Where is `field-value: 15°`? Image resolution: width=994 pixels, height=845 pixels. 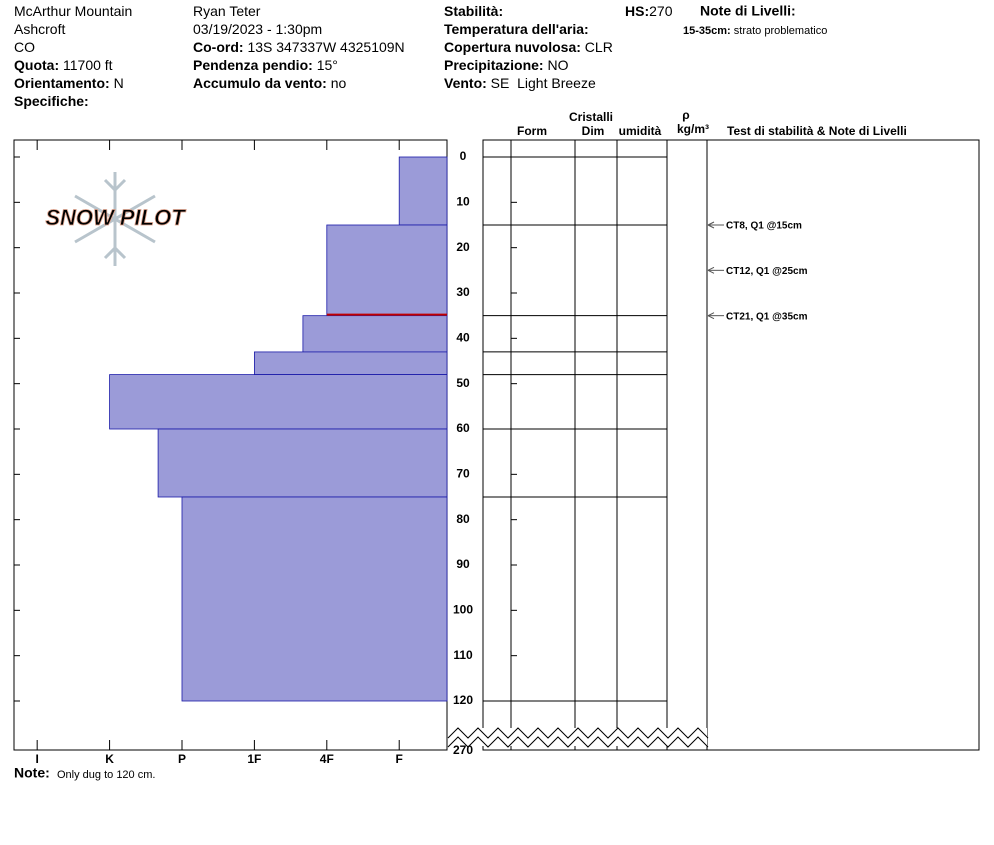 field-value: 15° is located at coordinates (327, 65).